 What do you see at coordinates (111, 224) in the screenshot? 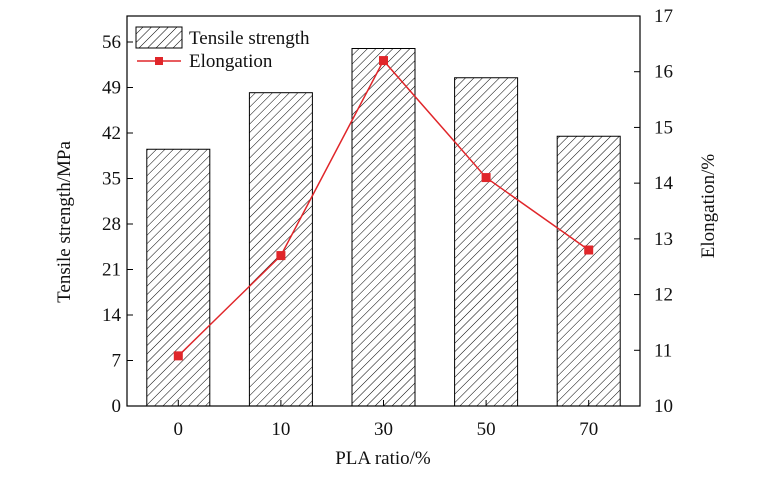
I see `y-tick-label: 28` at bounding box center [111, 224].